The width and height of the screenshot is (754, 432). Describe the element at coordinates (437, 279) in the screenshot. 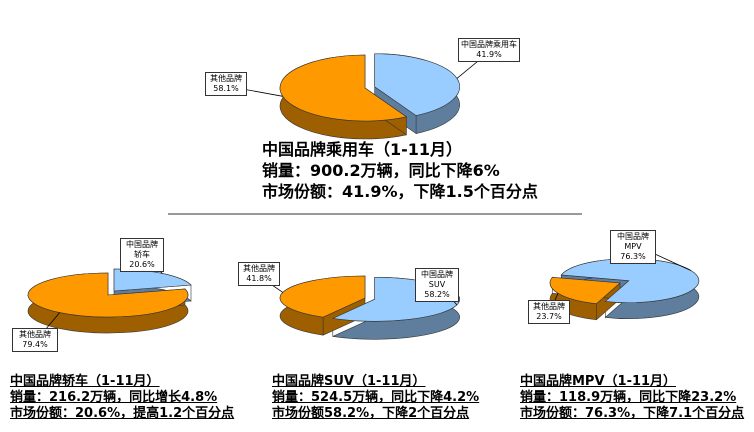

I see `slice-category: 中国品牌SUV` at that location.